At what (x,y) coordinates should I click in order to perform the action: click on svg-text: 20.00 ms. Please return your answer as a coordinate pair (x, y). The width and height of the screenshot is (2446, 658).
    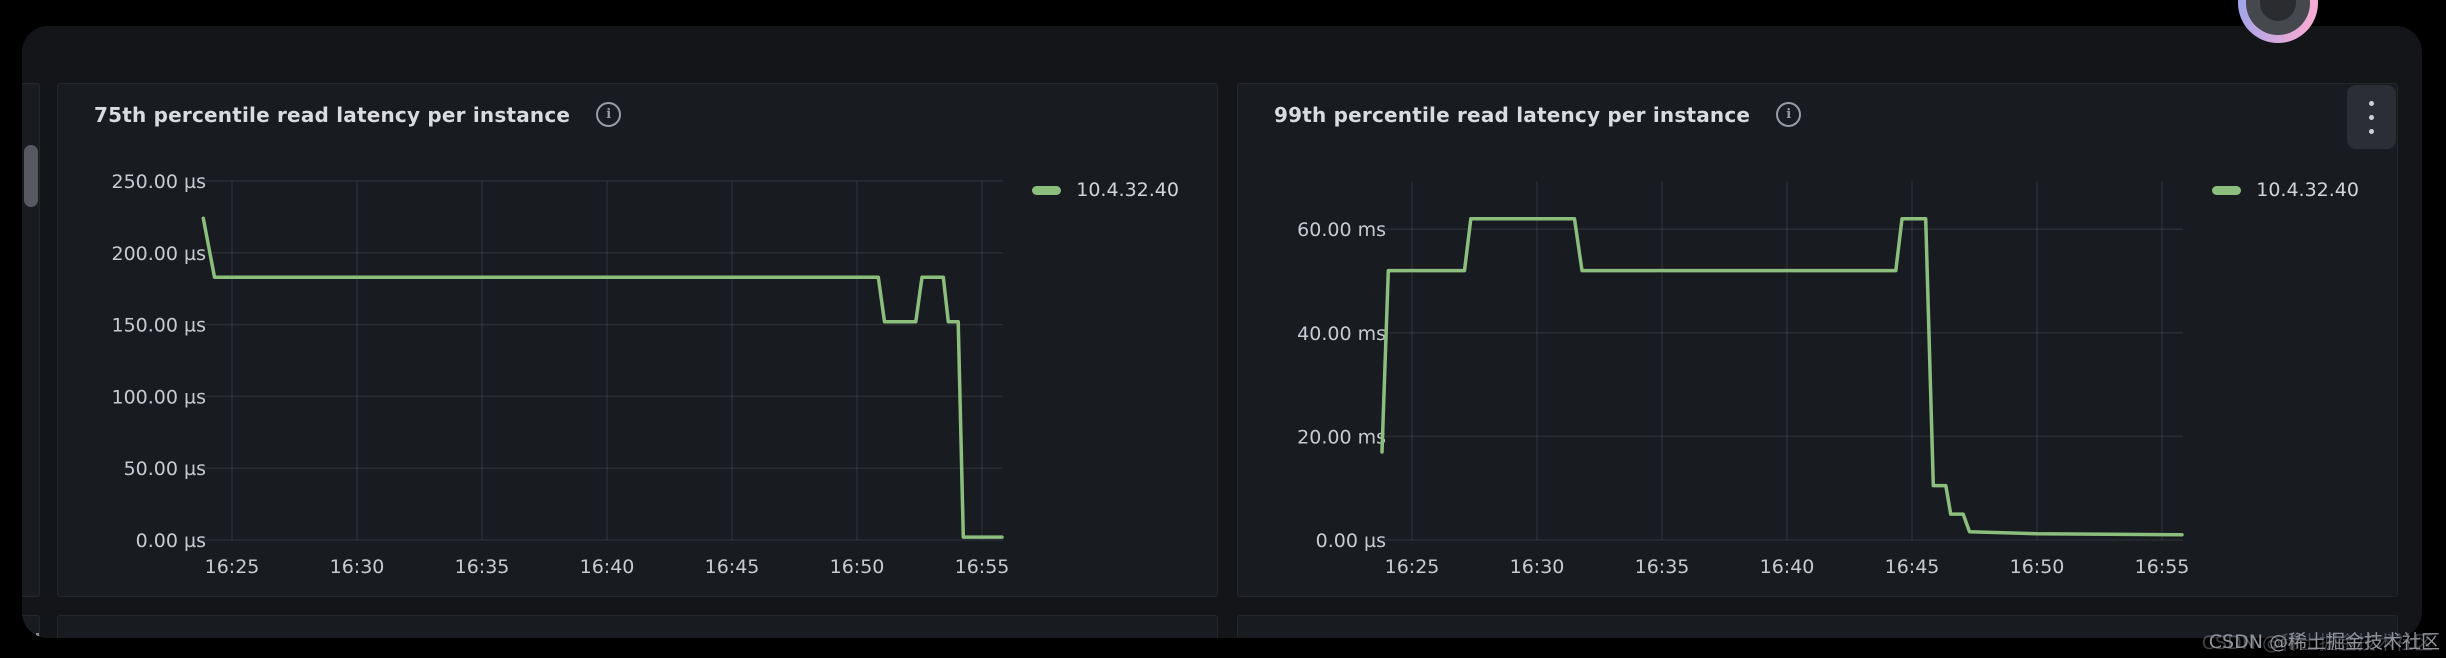
    Looking at the image, I should click on (1341, 437).